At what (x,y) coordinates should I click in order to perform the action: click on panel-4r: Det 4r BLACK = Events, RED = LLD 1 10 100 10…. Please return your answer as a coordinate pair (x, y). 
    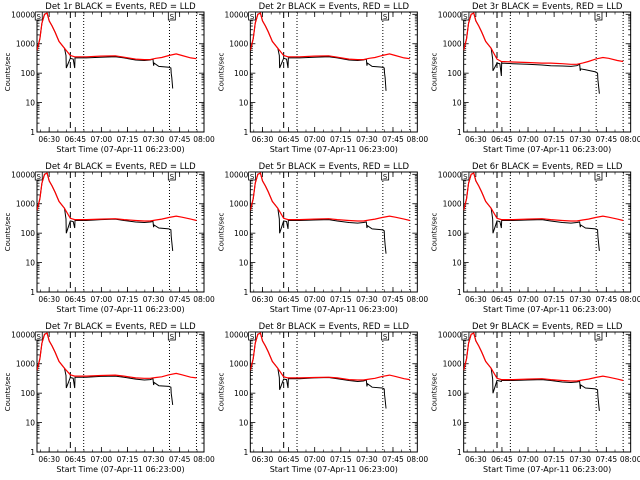
    Looking at the image, I should click on (109, 238).